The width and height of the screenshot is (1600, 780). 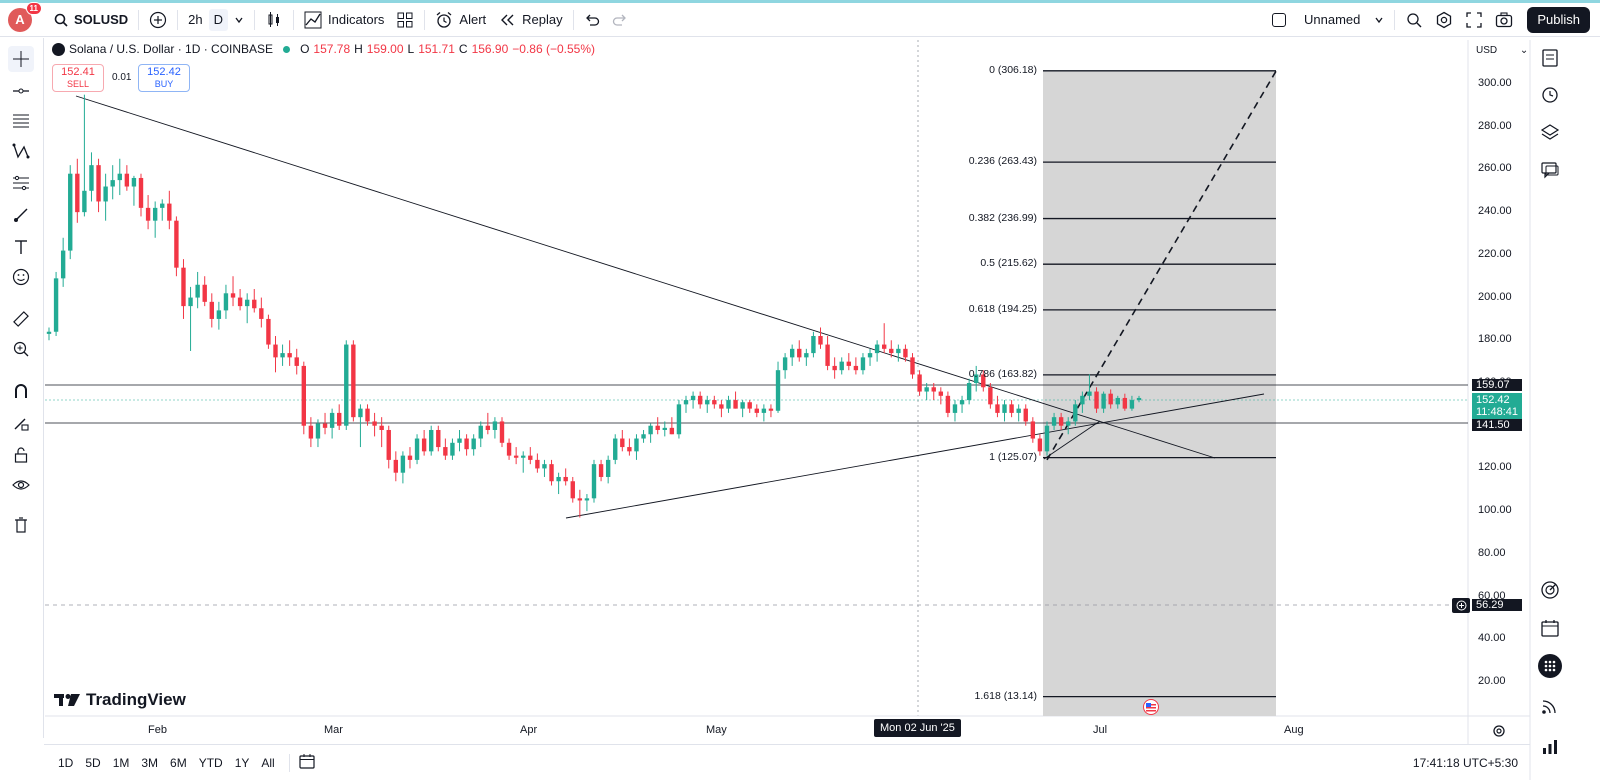 I want to click on hotlists-button, so click(x=1550, y=590).